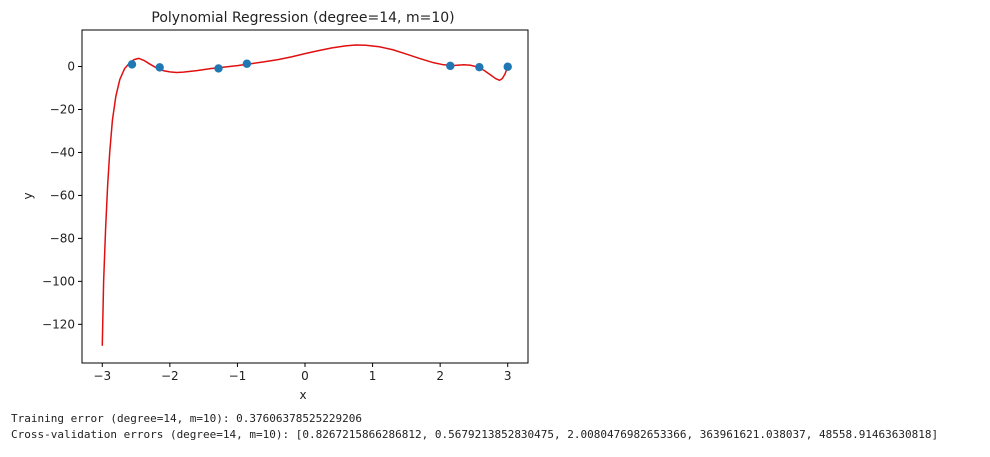 The width and height of the screenshot is (990, 457). Describe the element at coordinates (238, 376) in the screenshot. I see `x-tick-label: −1` at that location.